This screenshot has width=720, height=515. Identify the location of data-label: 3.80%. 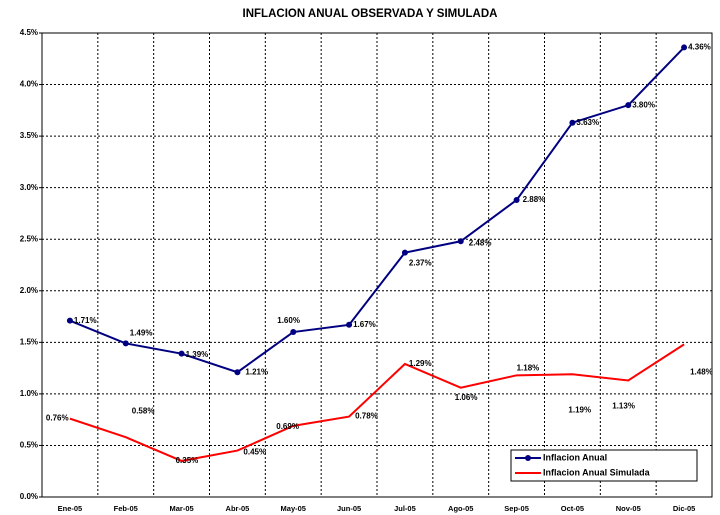
(643, 104).